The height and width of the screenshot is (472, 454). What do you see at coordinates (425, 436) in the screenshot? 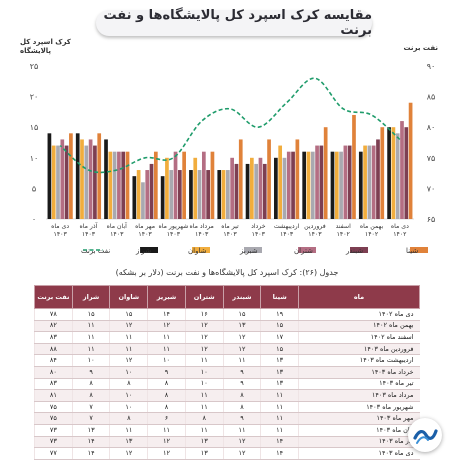
I see `logo-mark-icon` at bounding box center [425, 436].